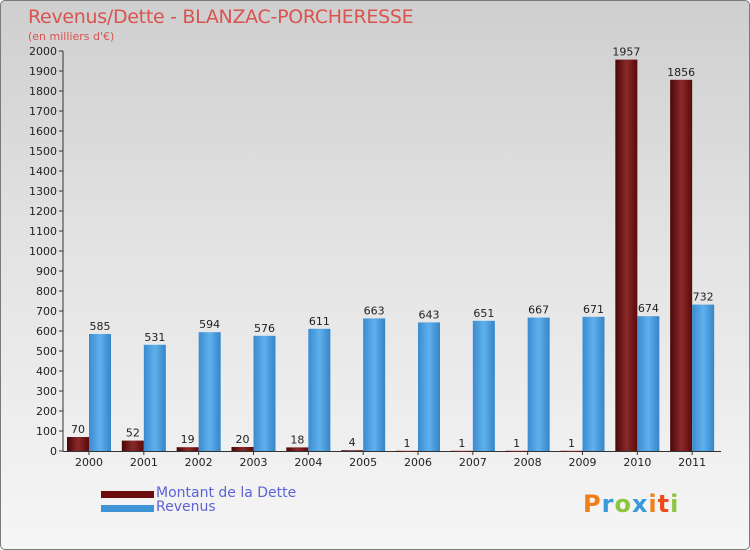 The width and height of the screenshot is (750, 550). Describe the element at coordinates (43, 191) in the screenshot. I see `y-tick-label: 1300` at that location.